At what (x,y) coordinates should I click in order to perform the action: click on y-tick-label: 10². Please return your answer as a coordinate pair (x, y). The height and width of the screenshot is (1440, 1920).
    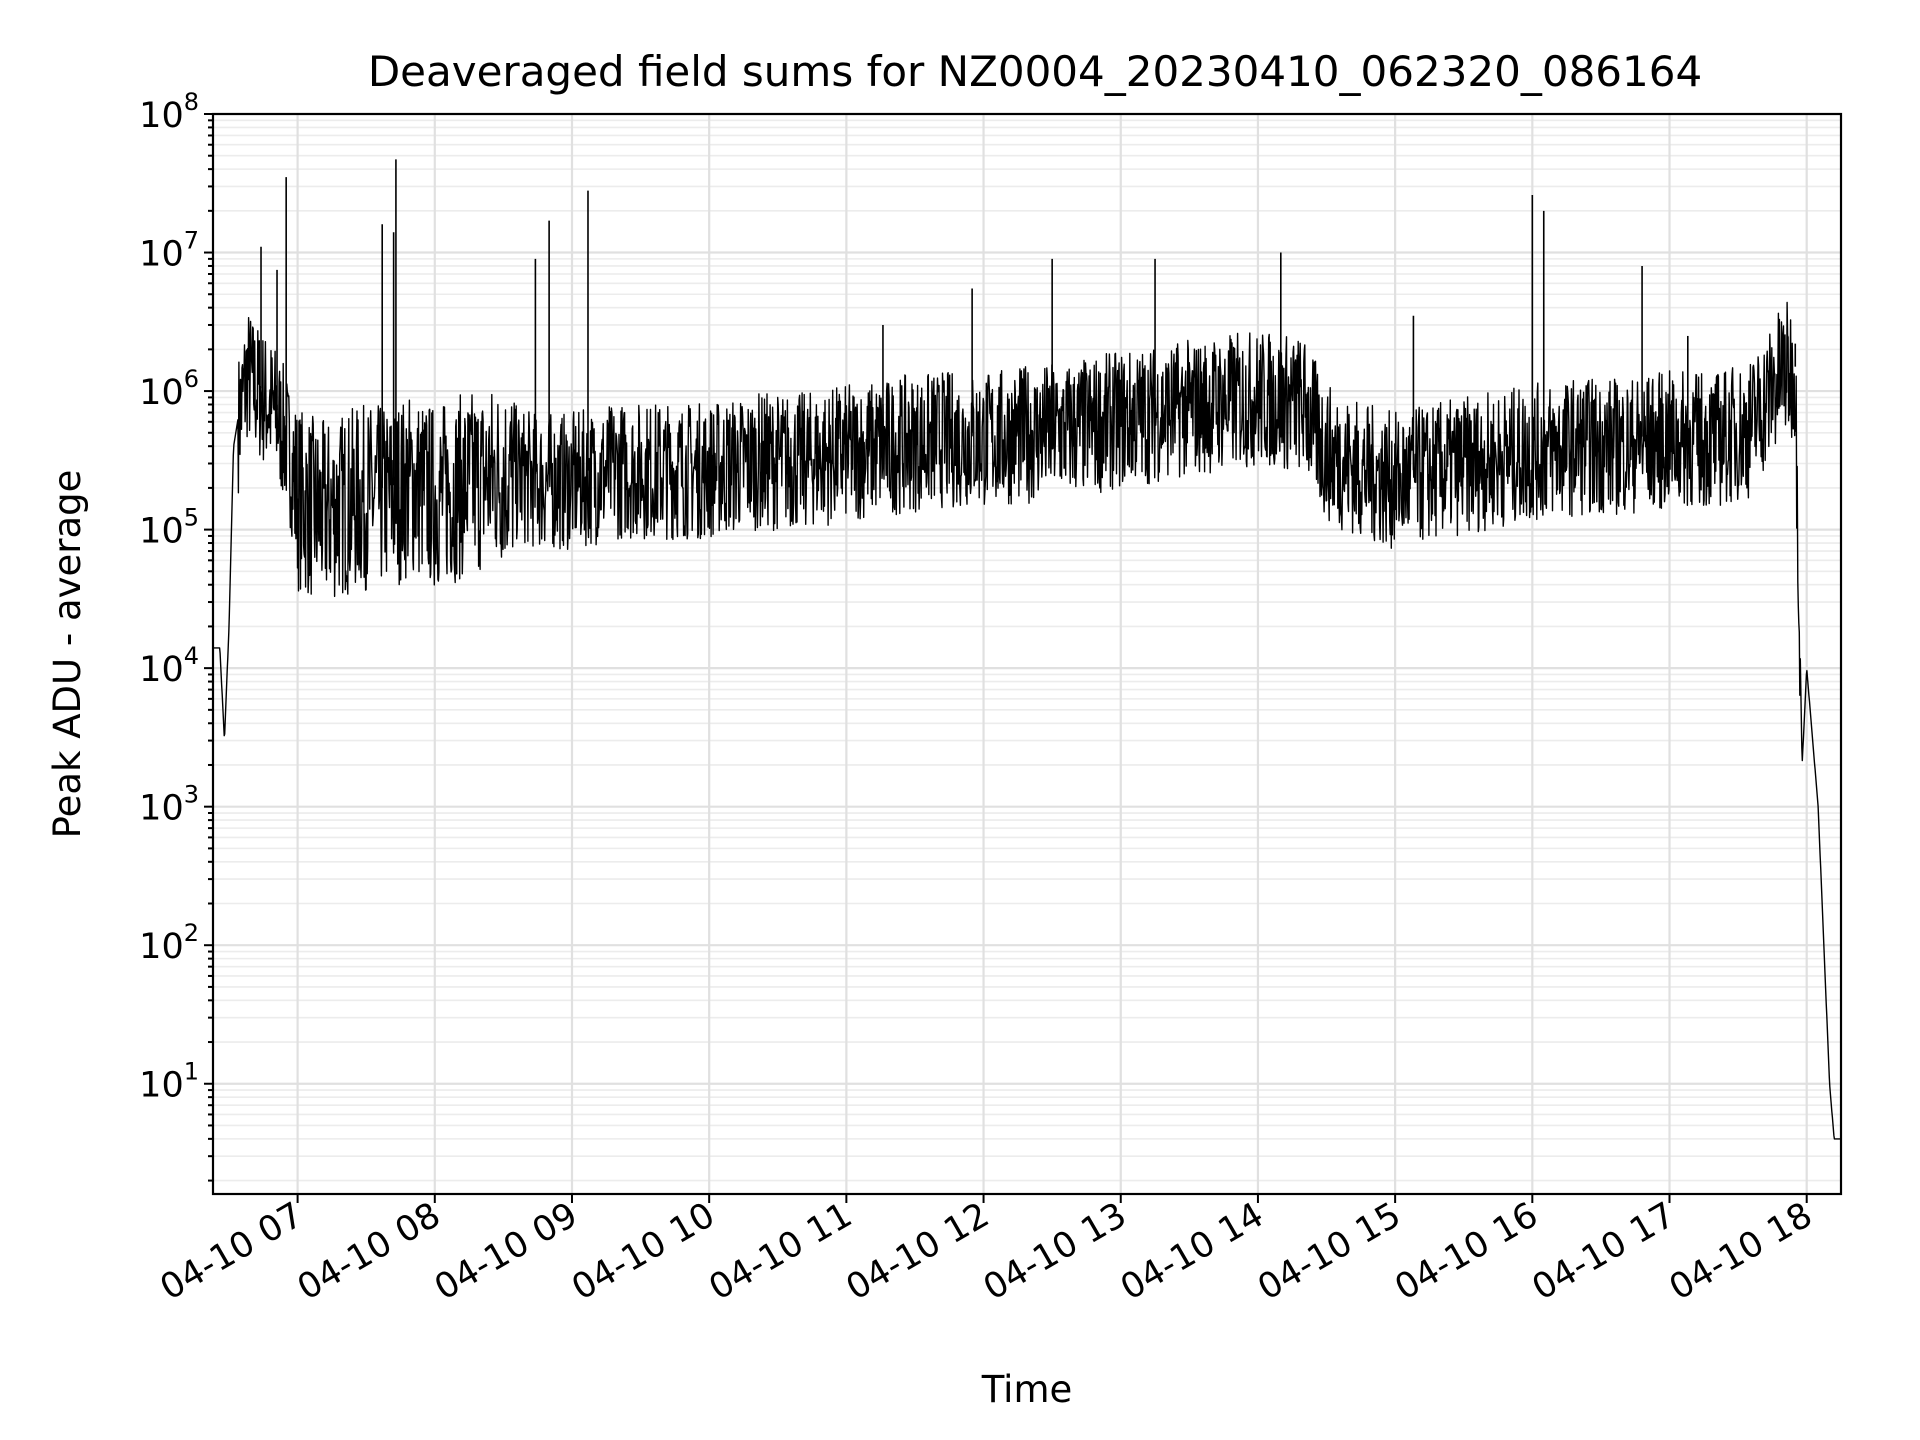
    Looking at the image, I should click on (169, 943).